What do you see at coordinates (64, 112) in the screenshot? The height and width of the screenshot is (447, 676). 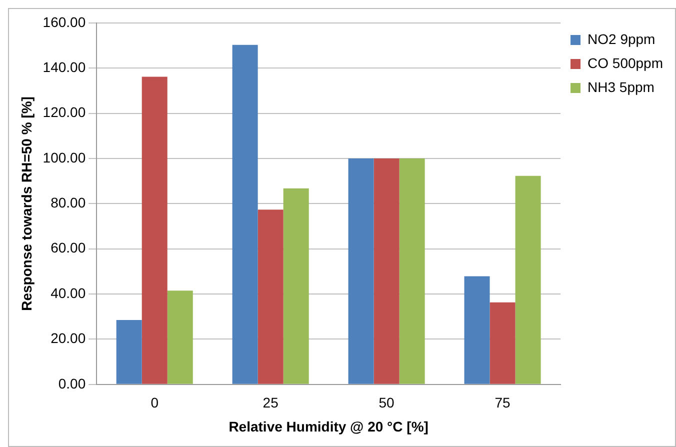 I see `y-tick-label: 120.00` at bounding box center [64, 112].